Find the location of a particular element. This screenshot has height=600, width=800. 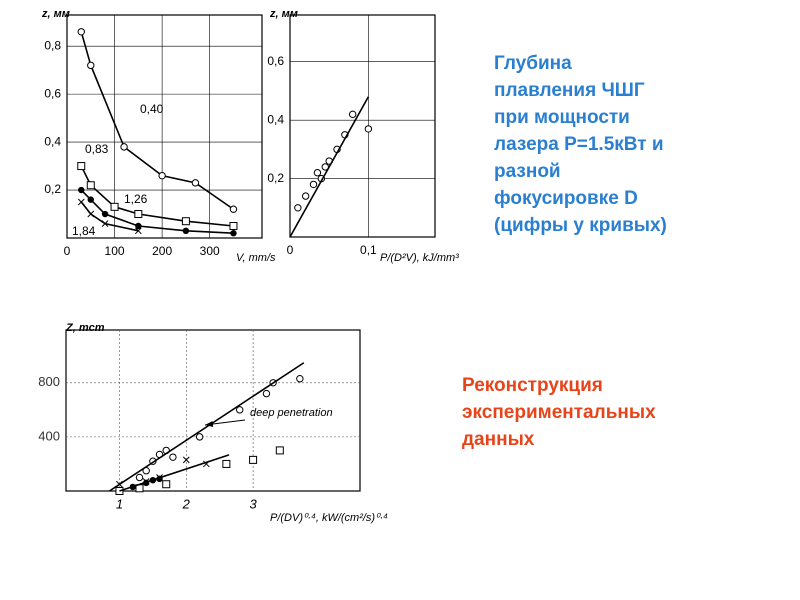

y-tick-label: 800 is located at coordinates (49, 381).